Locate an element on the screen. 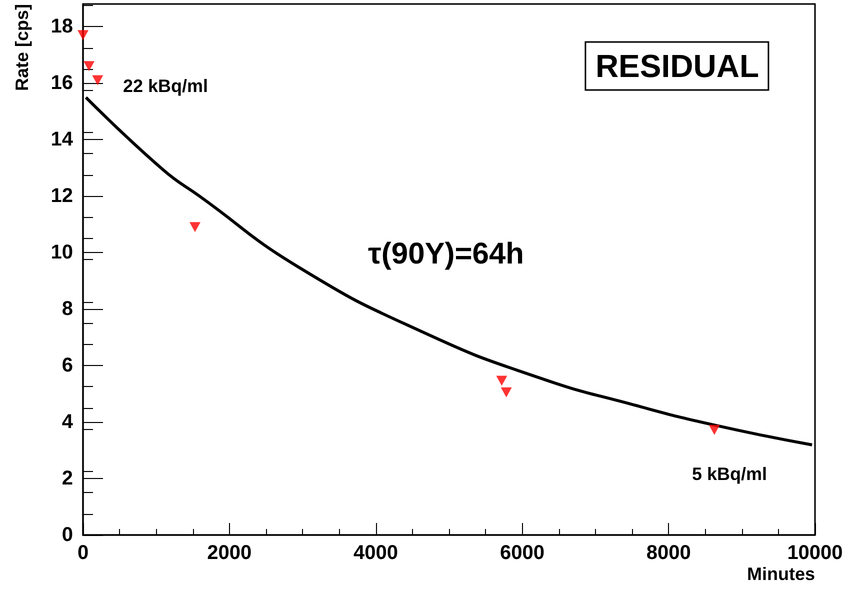 The image size is (852, 591). y-tick-label: 14 is located at coordinates (62, 139).